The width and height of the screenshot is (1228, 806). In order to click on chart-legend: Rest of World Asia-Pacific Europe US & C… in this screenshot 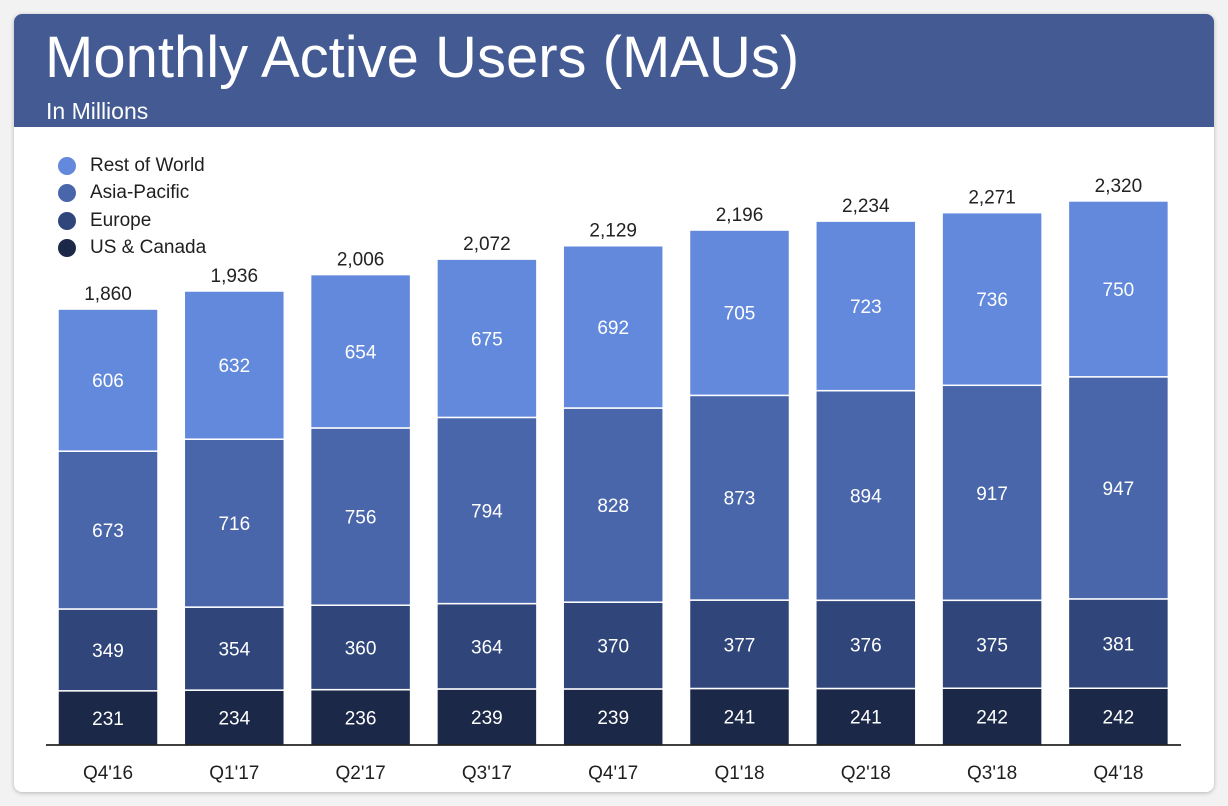, I will do `click(132, 207)`.